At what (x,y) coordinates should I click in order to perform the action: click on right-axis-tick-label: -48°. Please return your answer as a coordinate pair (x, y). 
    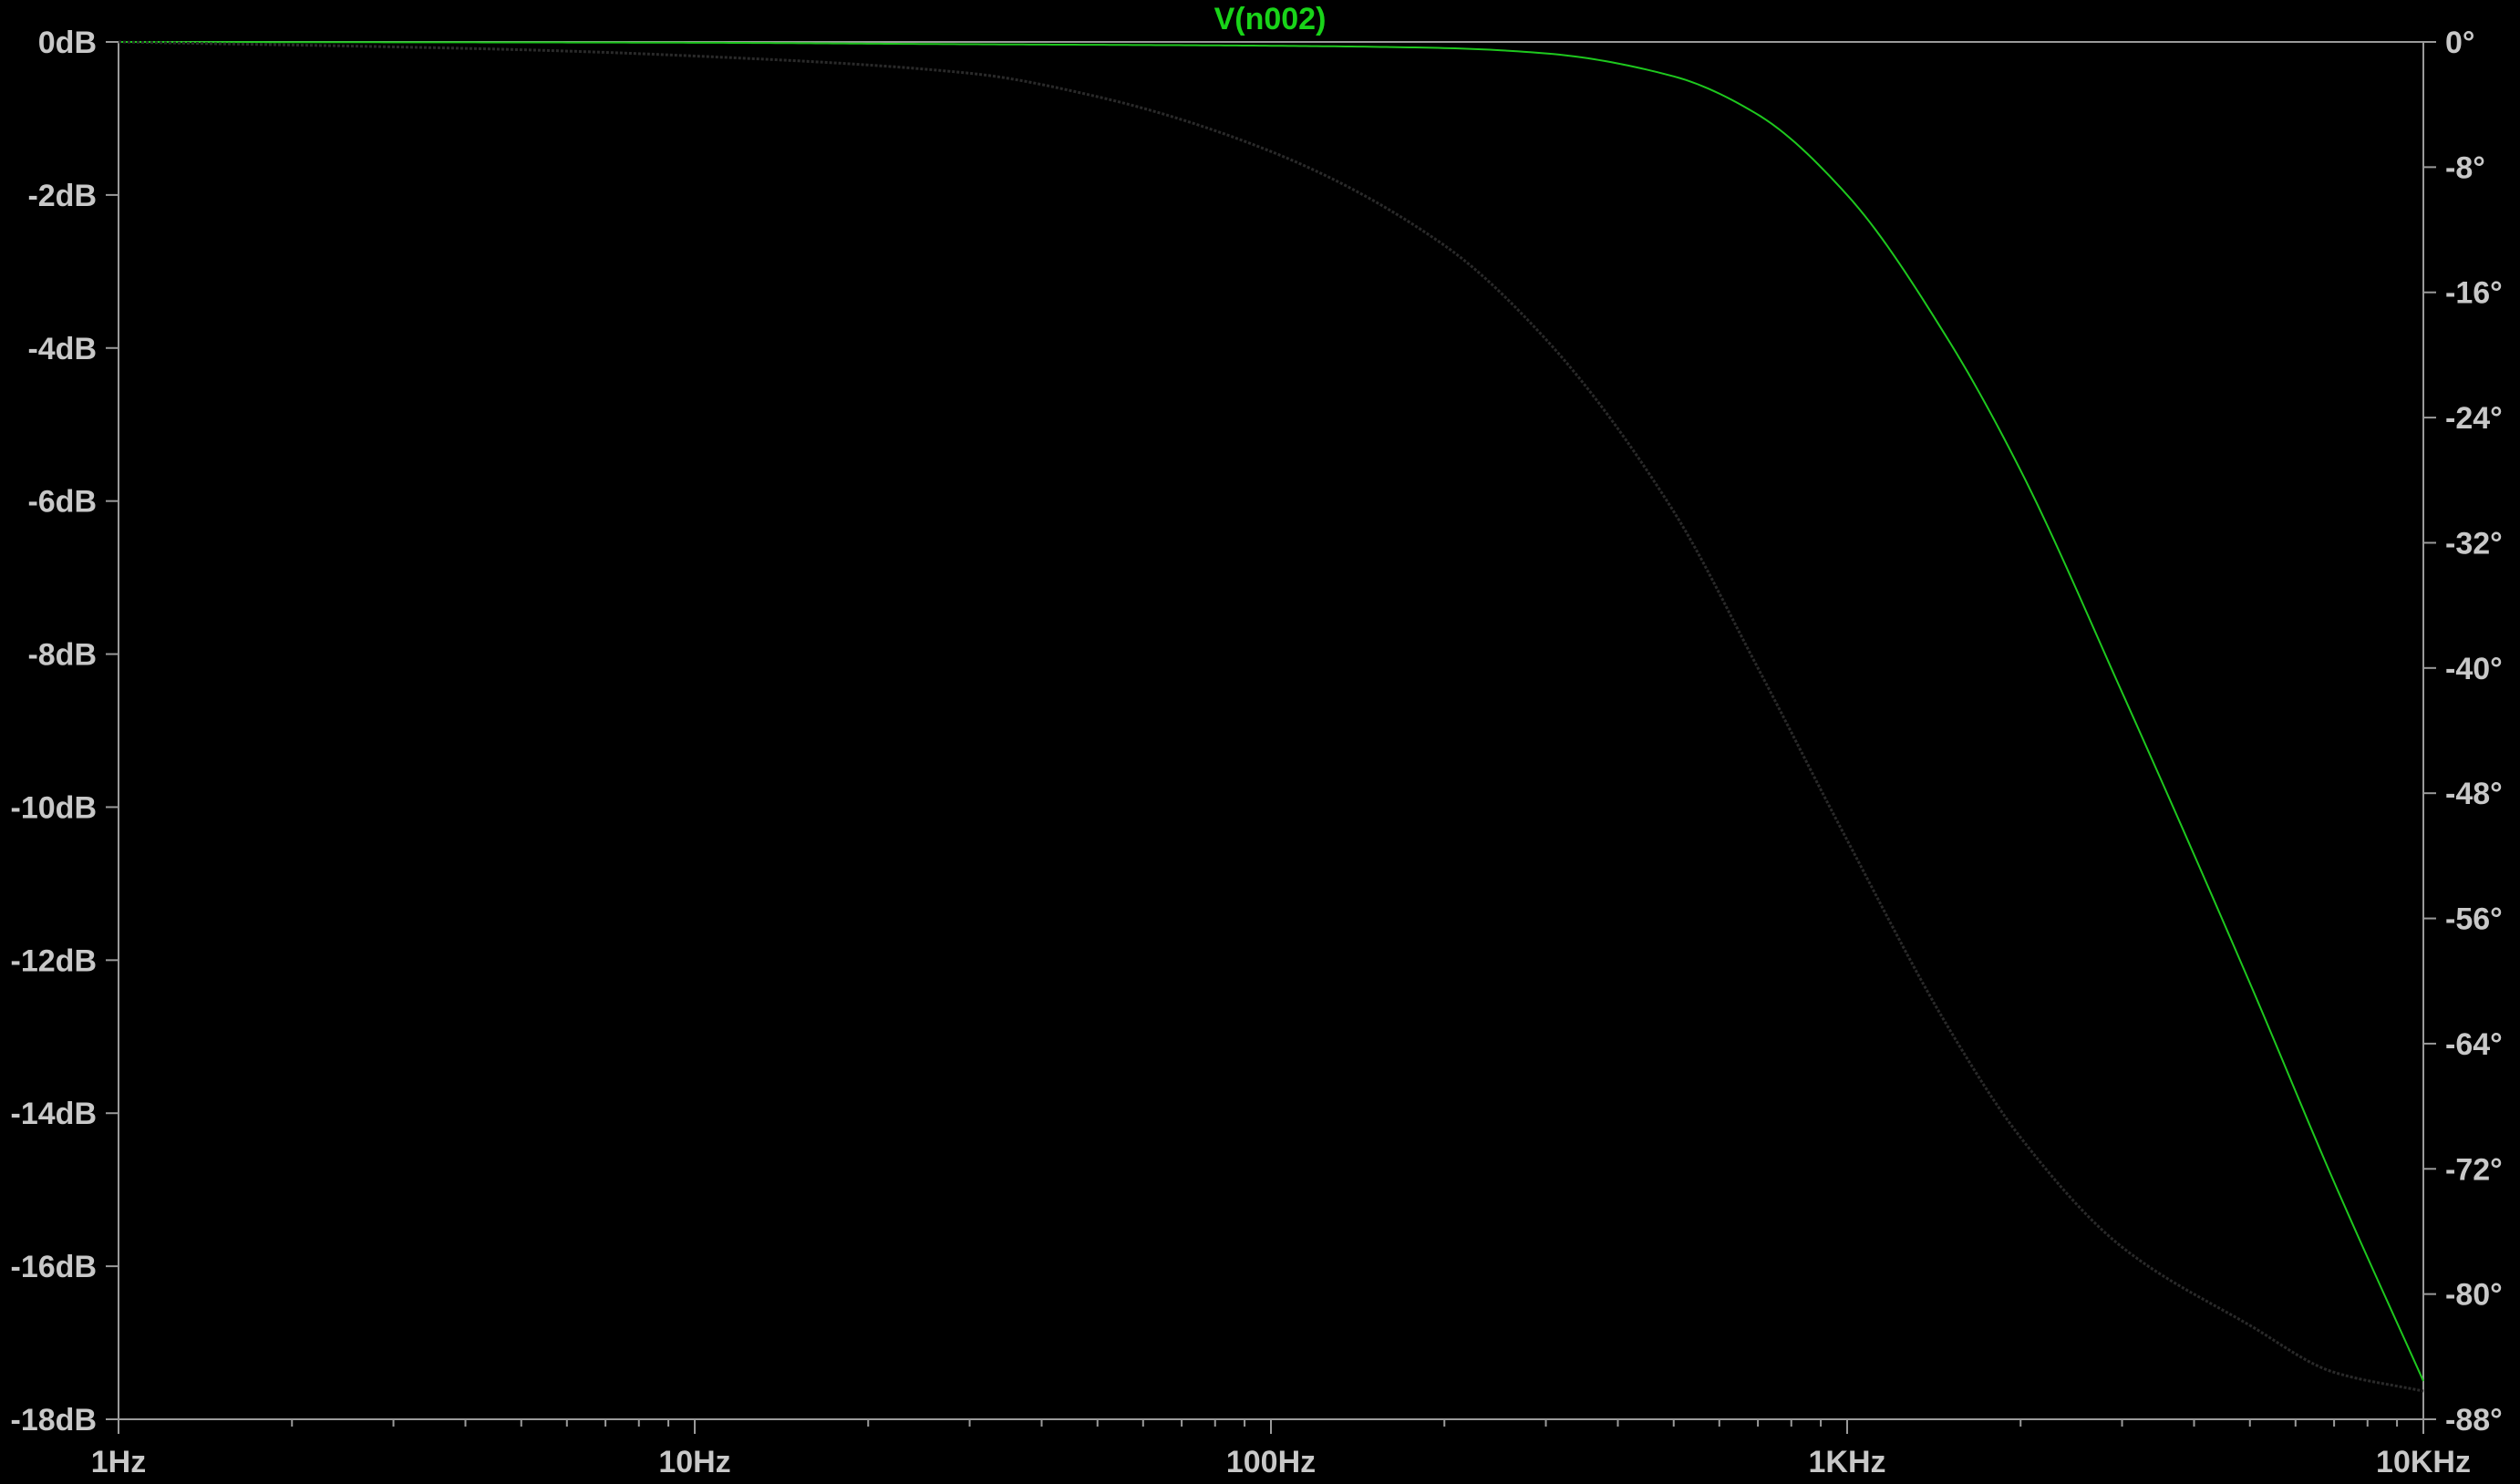
    Looking at the image, I should click on (2474, 794).